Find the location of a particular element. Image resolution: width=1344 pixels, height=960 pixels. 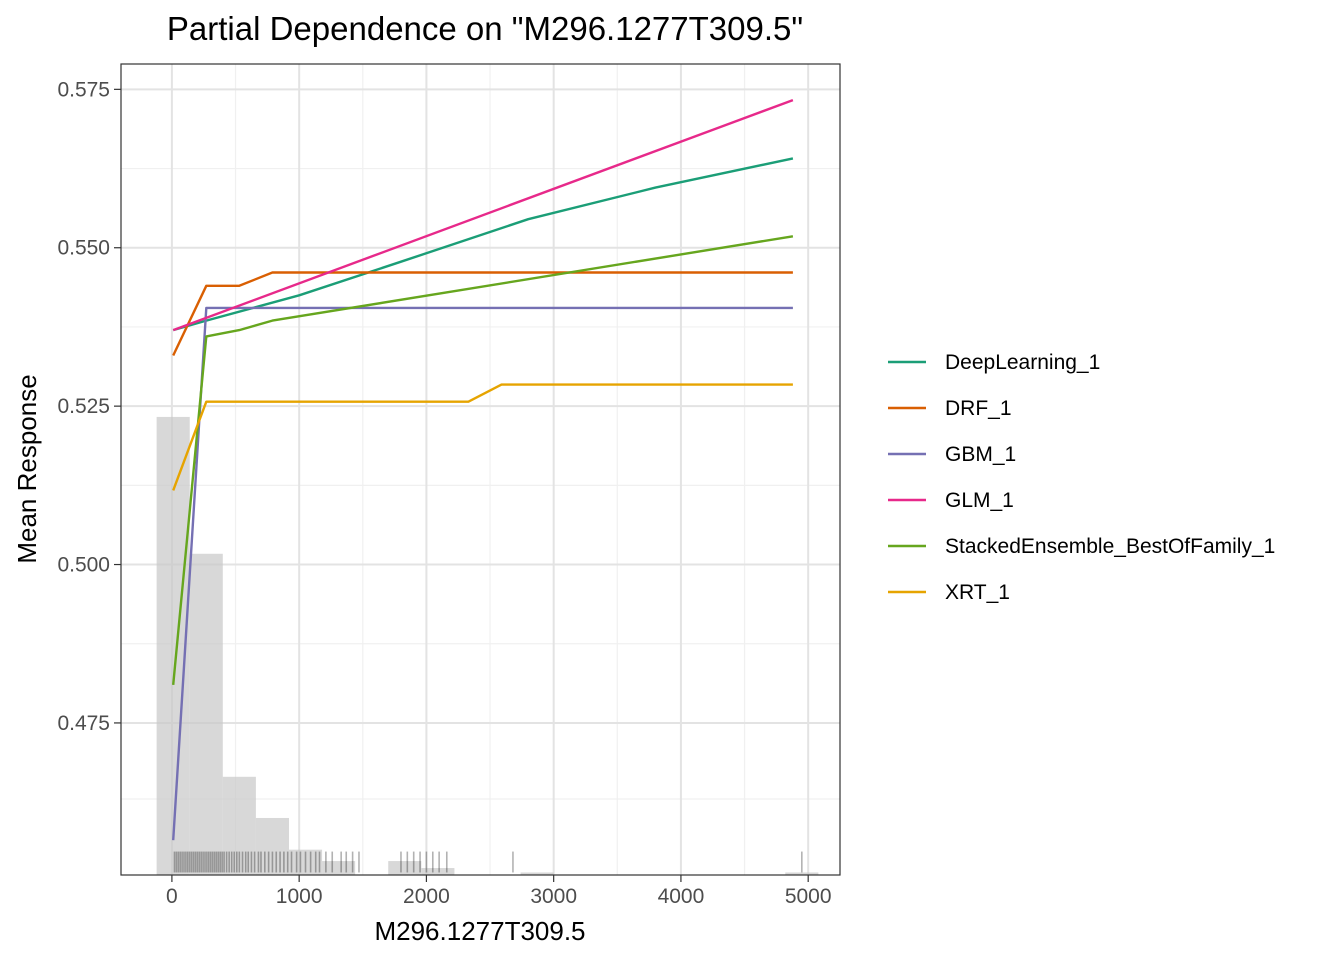

y-axis-title: Mean Response is located at coordinates (27, 468).